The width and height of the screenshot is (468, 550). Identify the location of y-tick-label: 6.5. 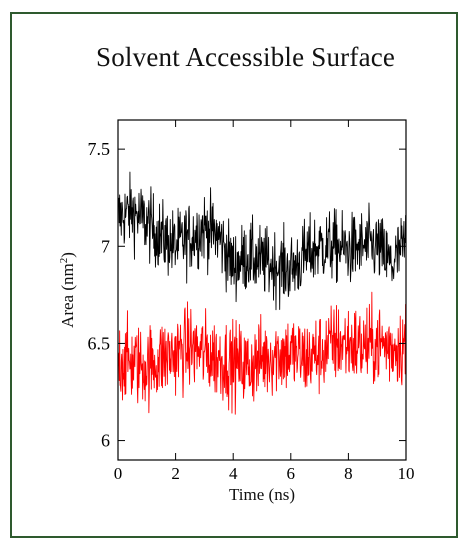
(99, 343).